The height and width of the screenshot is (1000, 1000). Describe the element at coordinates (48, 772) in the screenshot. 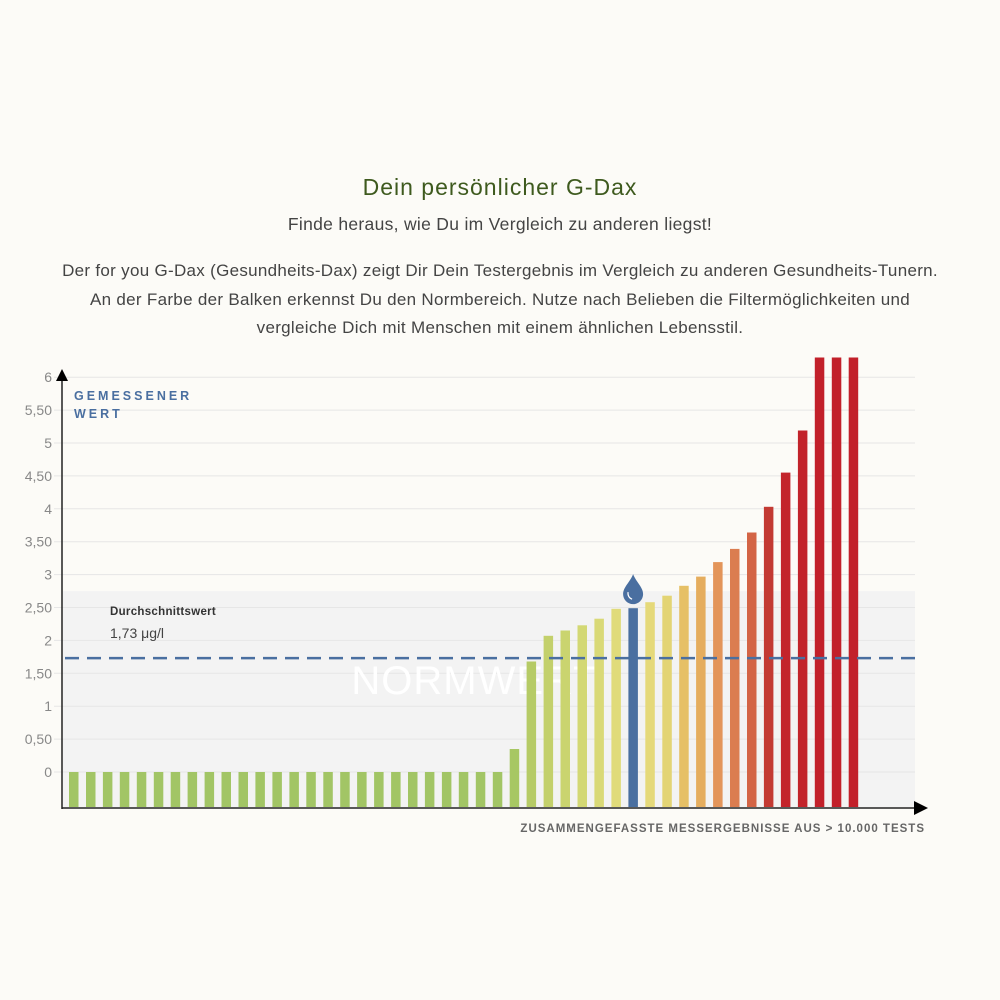

I see `y-tick-label: 0` at that location.